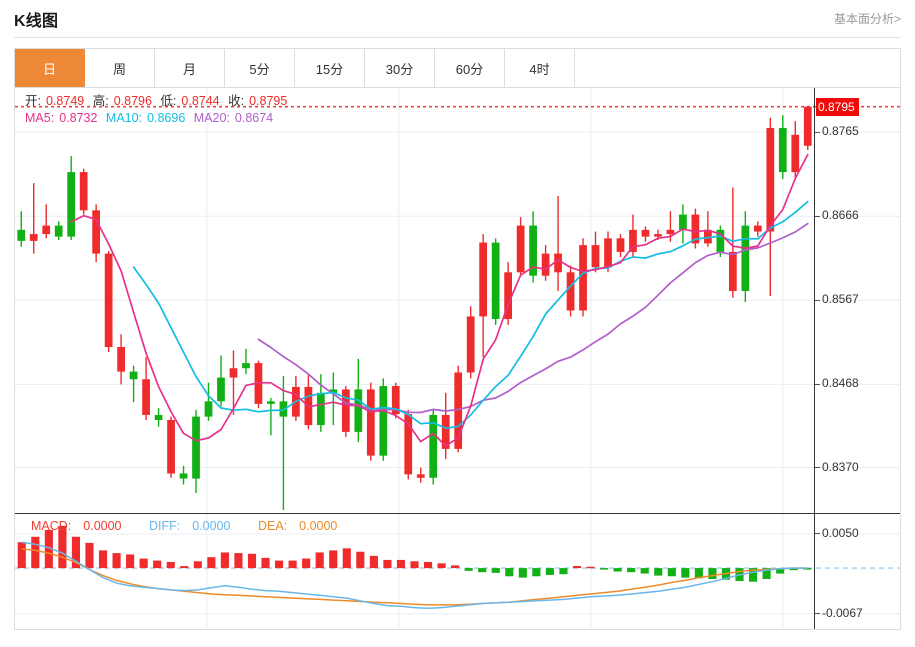  I want to click on tab-5: 30分, so click(400, 68).